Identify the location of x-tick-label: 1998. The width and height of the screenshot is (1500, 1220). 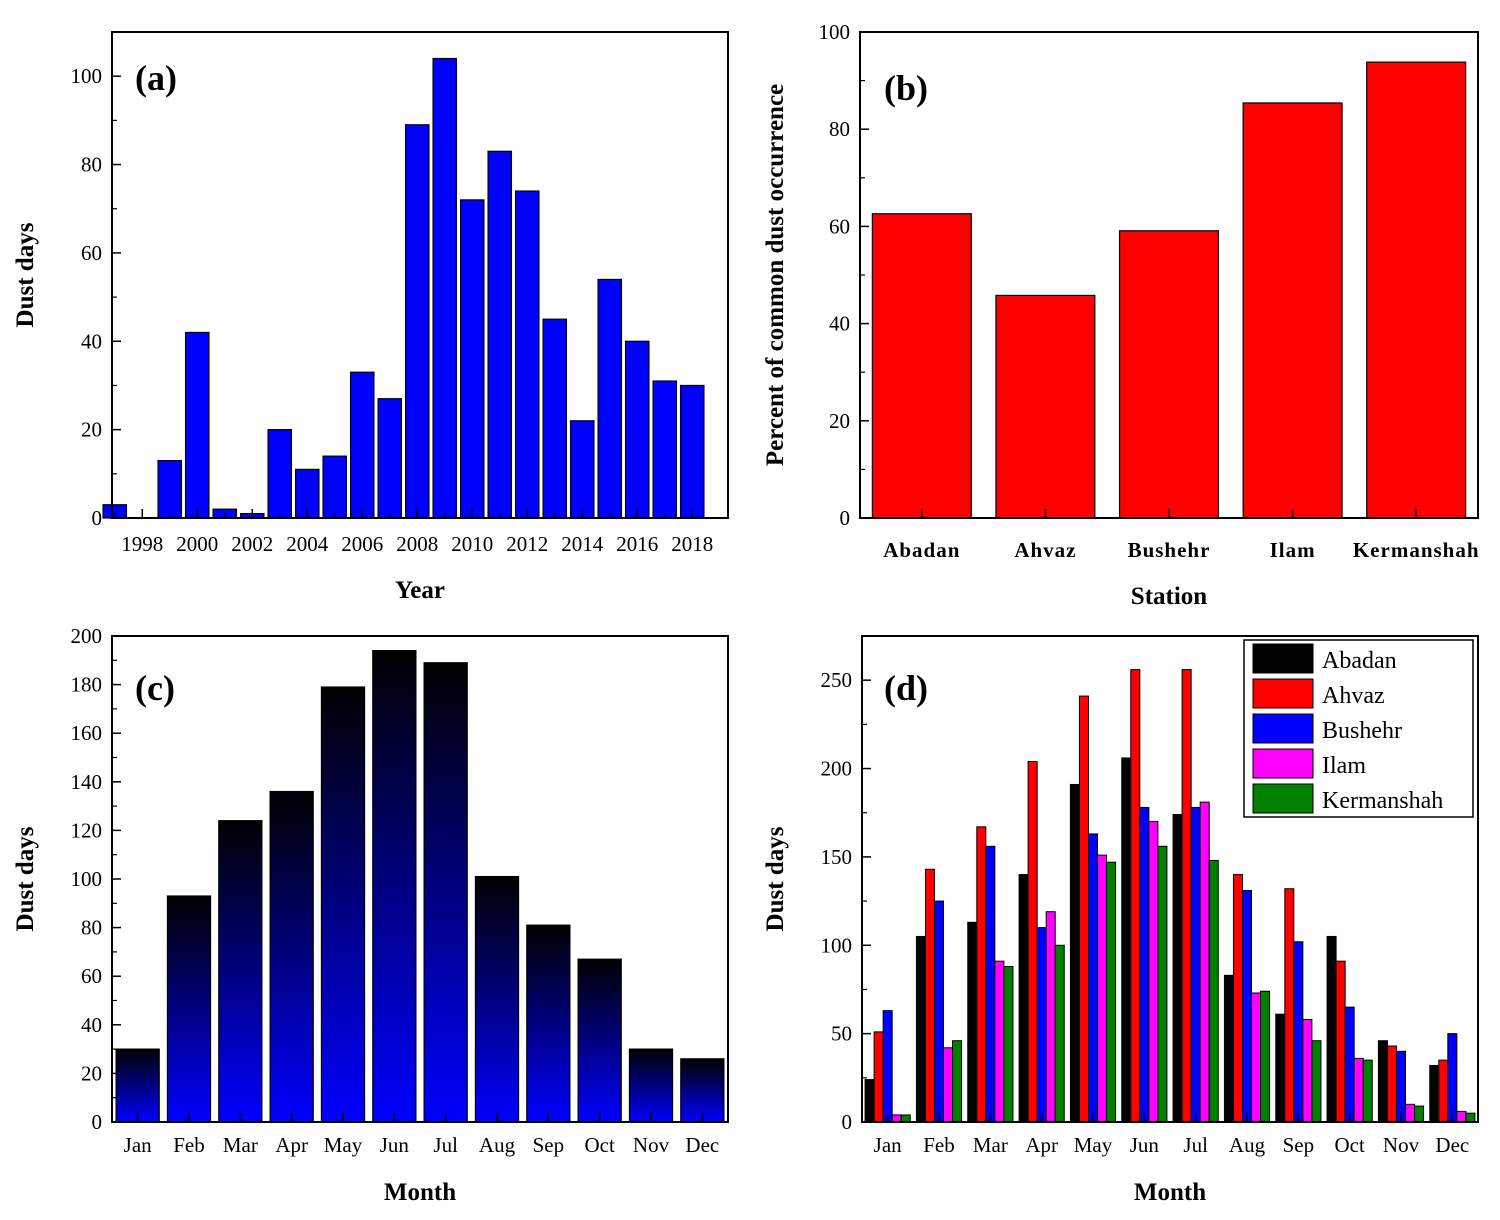
(142, 544).